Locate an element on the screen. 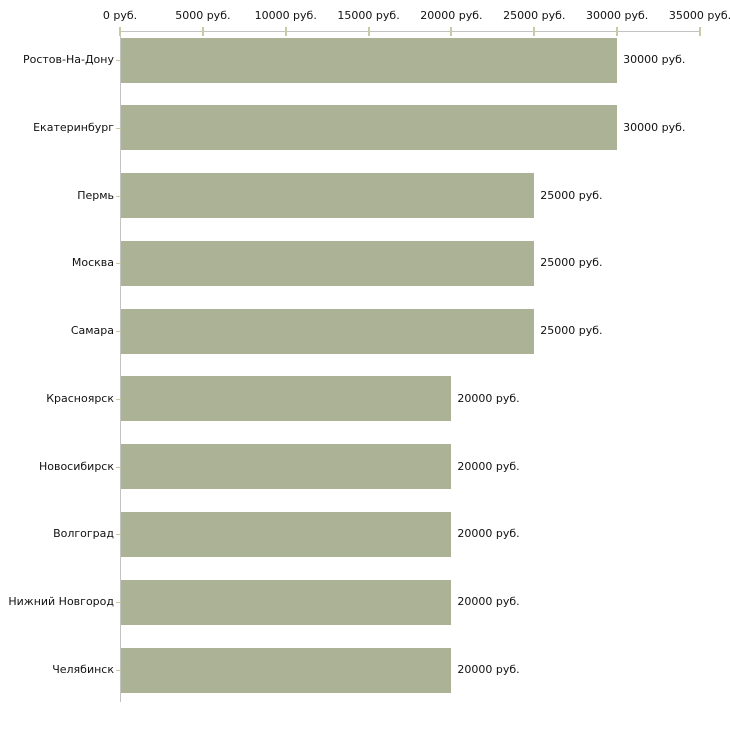  category-label: Красноярск is located at coordinates (80, 398).